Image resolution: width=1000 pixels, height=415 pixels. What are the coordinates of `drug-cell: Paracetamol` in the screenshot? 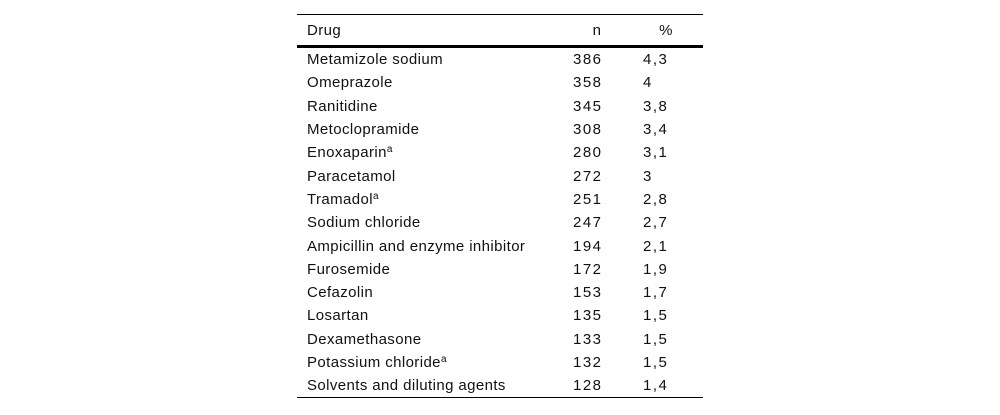 It's located at (431, 176).